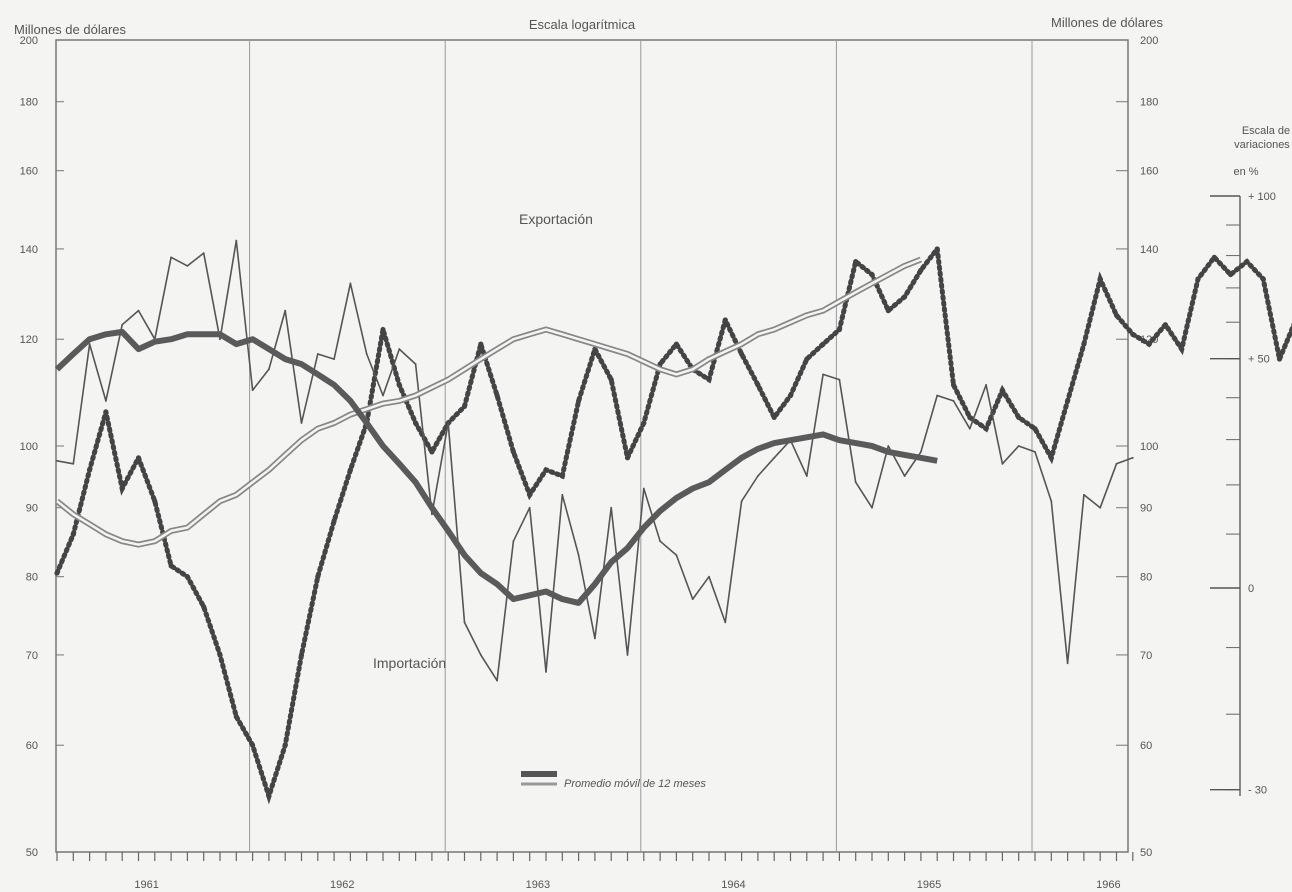 This screenshot has height=892, width=1292. I want to click on left-axis-title: Millones de dólares, so click(70, 29).